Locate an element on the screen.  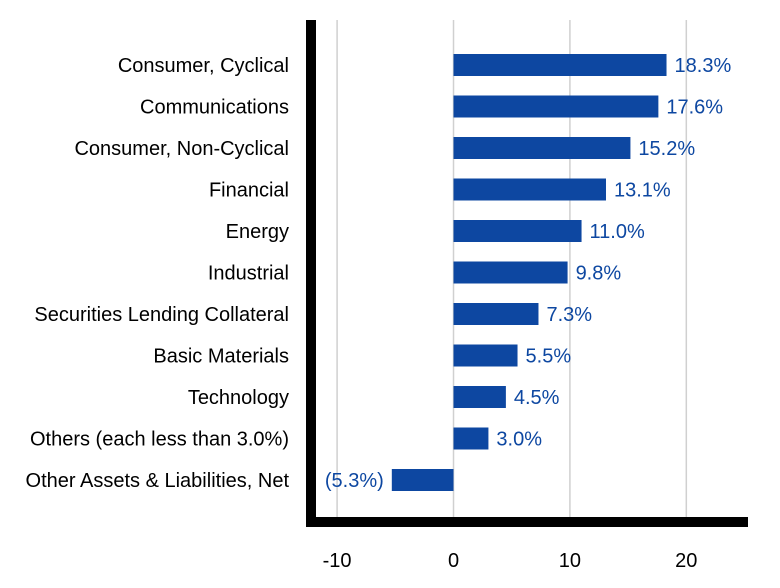
category-label-5: Industrial is located at coordinates (248, 274).